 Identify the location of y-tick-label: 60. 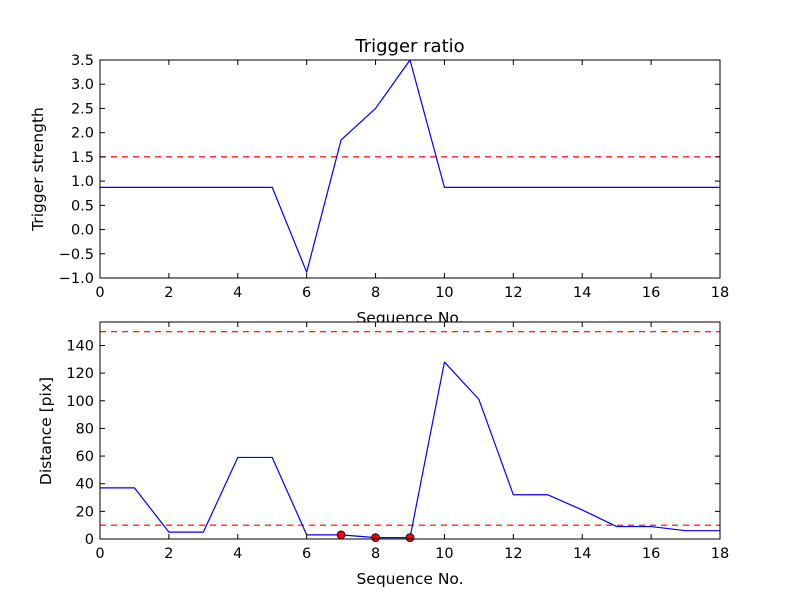
(85, 457).